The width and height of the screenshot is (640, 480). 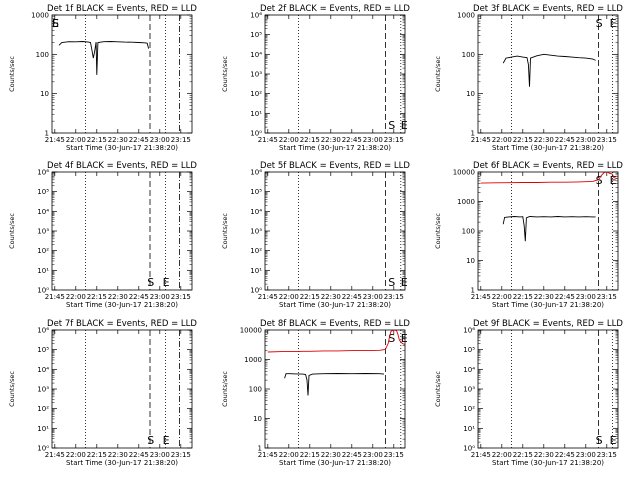 I want to click on panel-title: Det 6f BLACK = Events, RED = LLD, so click(x=548, y=166).